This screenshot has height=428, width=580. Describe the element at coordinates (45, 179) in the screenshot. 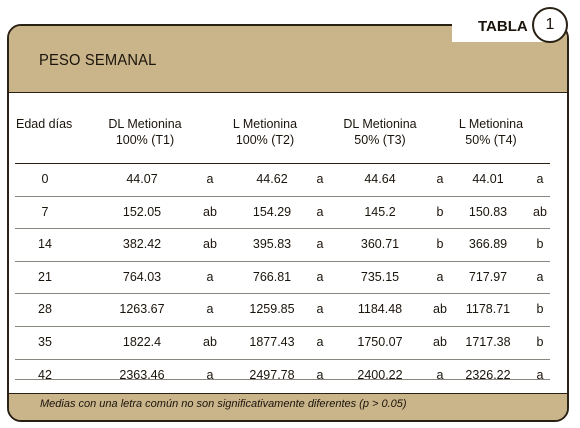

I see `age-cell: 0` at that location.